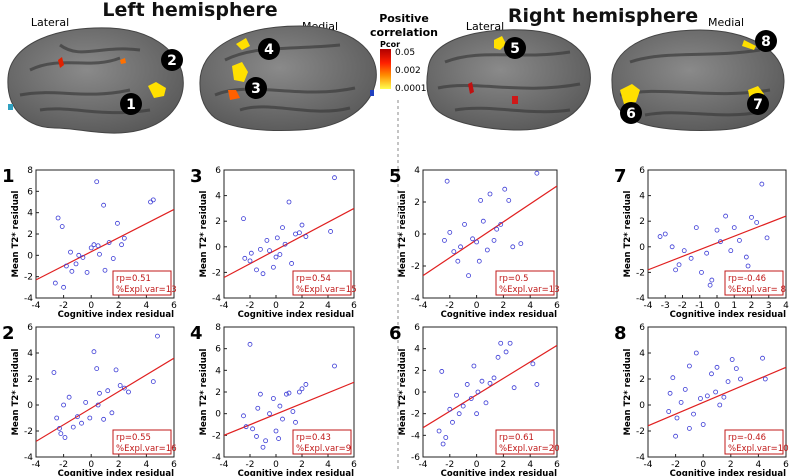  Describe the element at coordinates (395, 333) in the screenshot. I see `panel-number: 6` at that location.